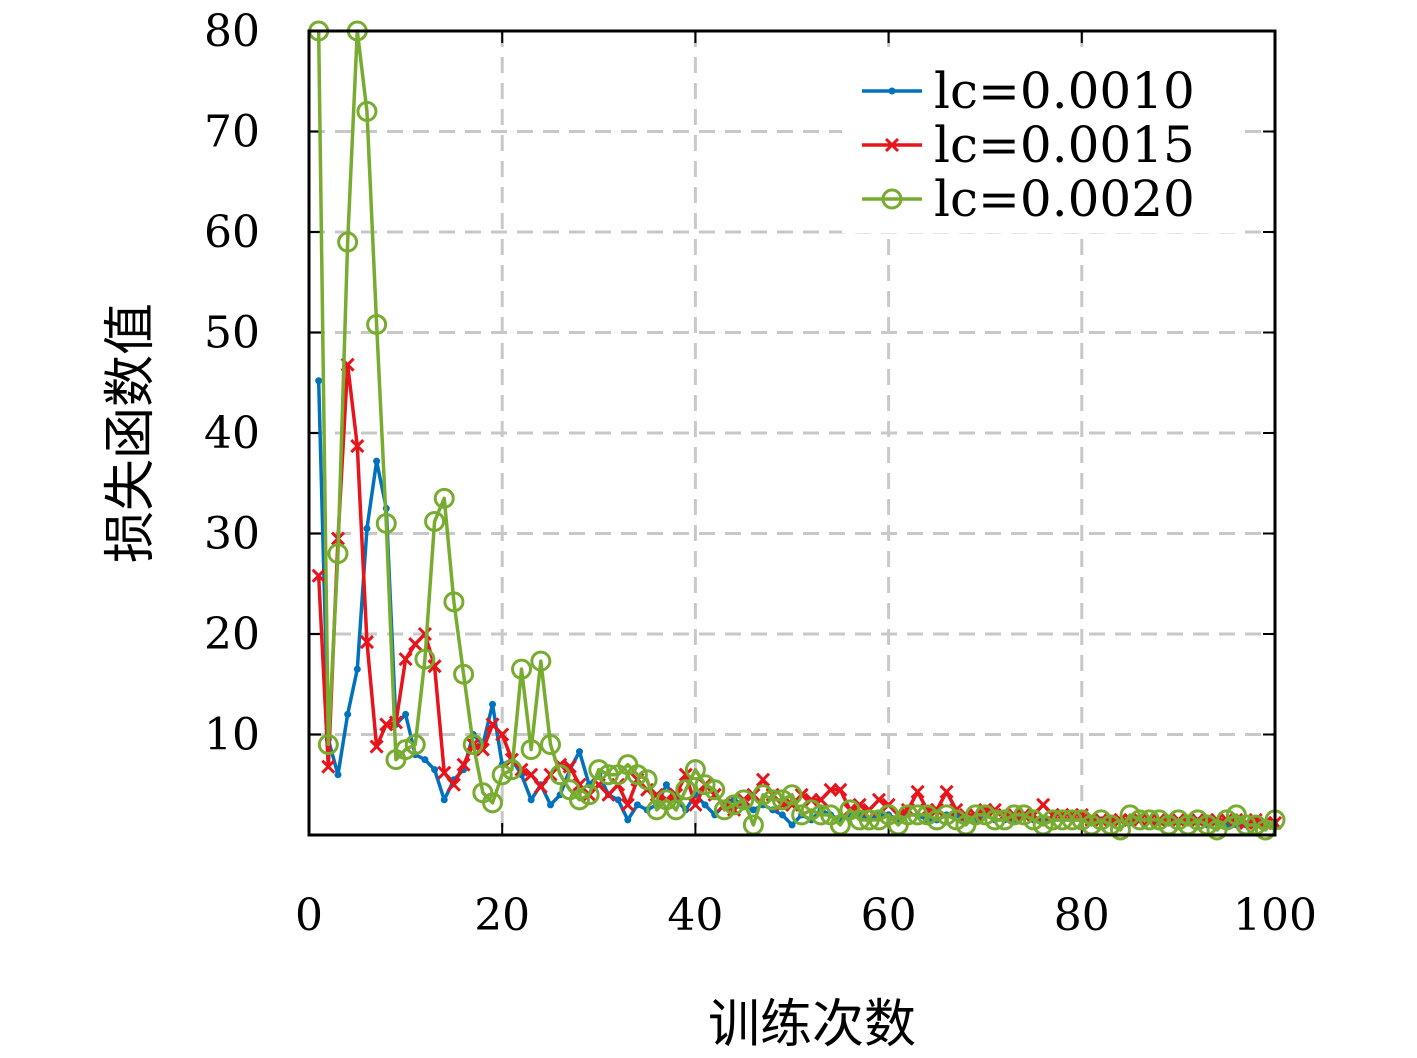 The image size is (1417, 1058). What do you see at coordinates (232, 433) in the screenshot?
I see `y-tick-label: 40` at bounding box center [232, 433].